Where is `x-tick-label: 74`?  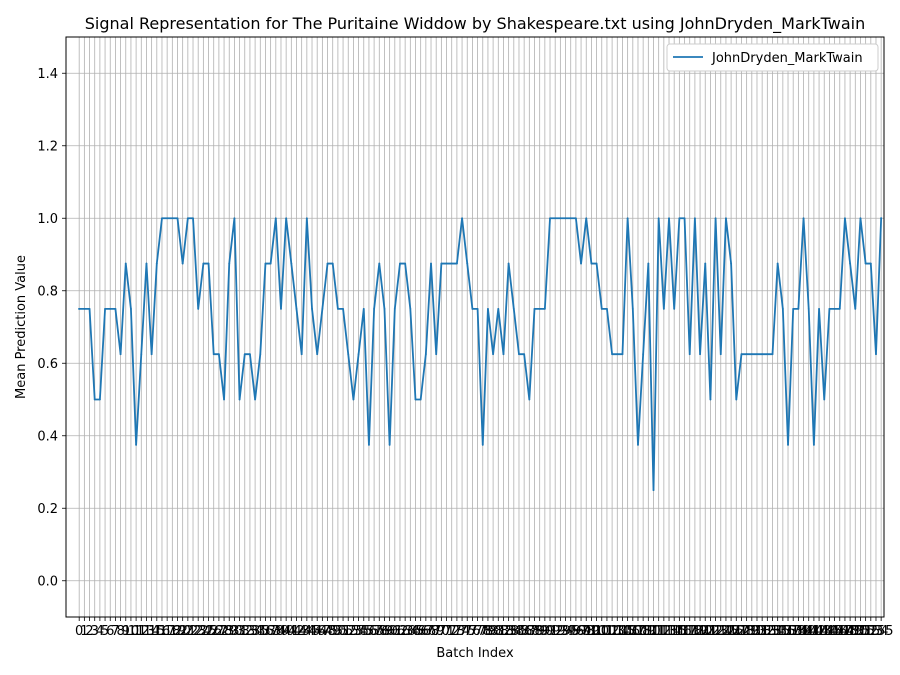 x-tick-label: 74 is located at coordinates (462, 631).